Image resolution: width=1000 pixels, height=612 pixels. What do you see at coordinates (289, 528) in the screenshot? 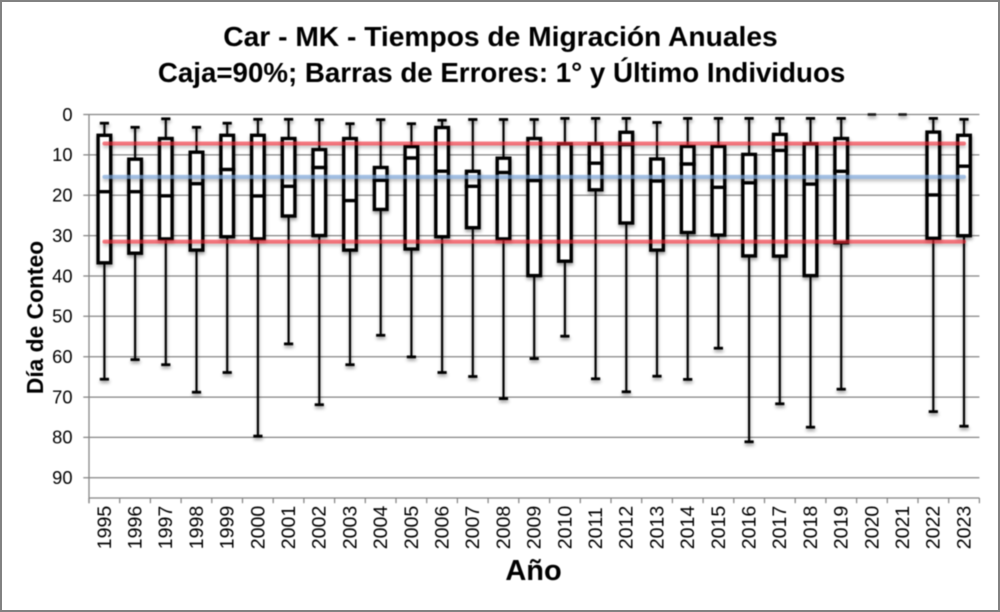
I see `svg-text: 2001` at bounding box center [289, 528].